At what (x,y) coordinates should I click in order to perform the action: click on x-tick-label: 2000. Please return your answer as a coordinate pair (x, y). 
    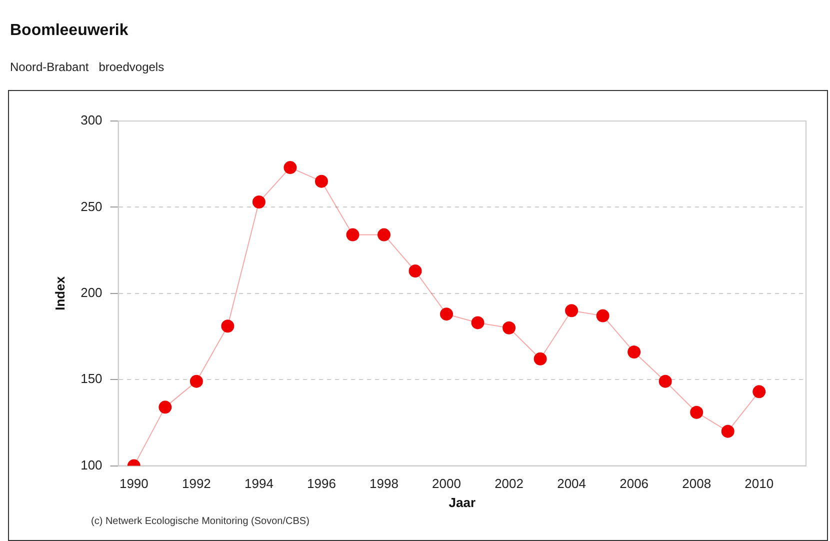
    Looking at the image, I should click on (446, 484).